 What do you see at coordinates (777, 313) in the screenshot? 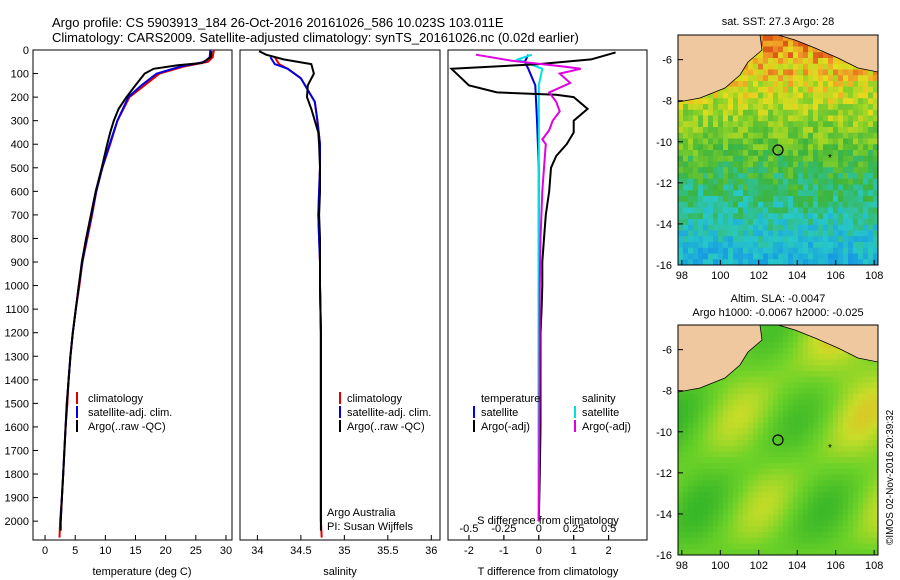
I see `sla-map-subtitle: Argo h1000: -0.0067 h2000: -0.025` at bounding box center [777, 313].